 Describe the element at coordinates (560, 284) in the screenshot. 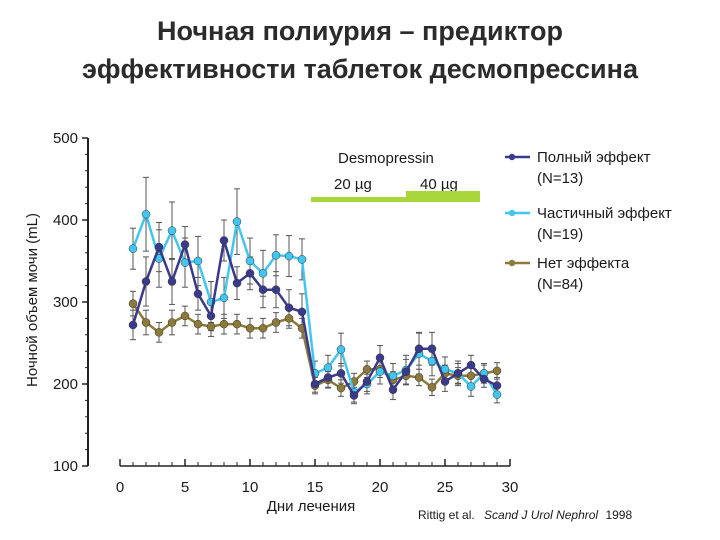

I see `legend-count: (N=84)` at that location.